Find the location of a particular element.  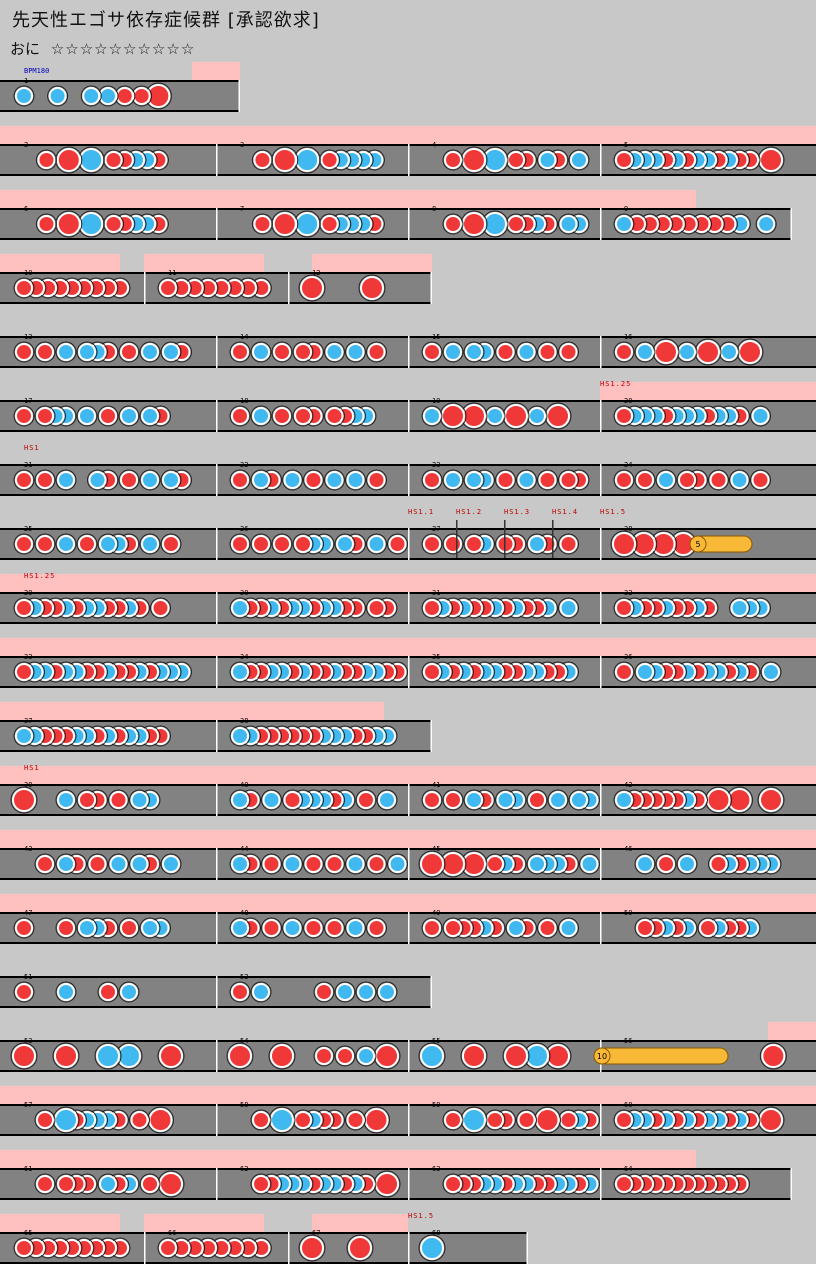

measure-number: 40 is located at coordinates (244, 785).